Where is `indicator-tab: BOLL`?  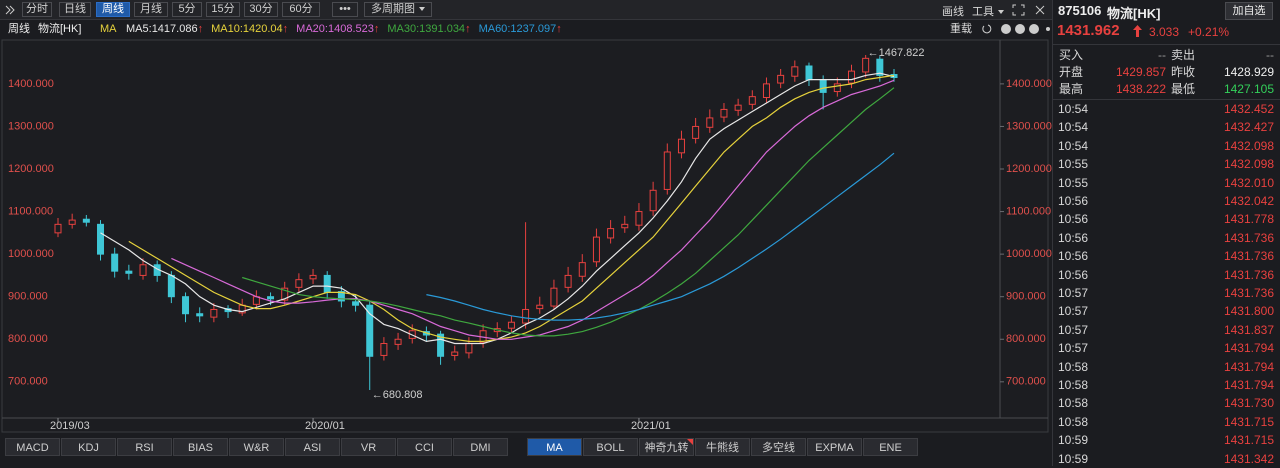 indicator-tab: BOLL is located at coordinates (610, 447).